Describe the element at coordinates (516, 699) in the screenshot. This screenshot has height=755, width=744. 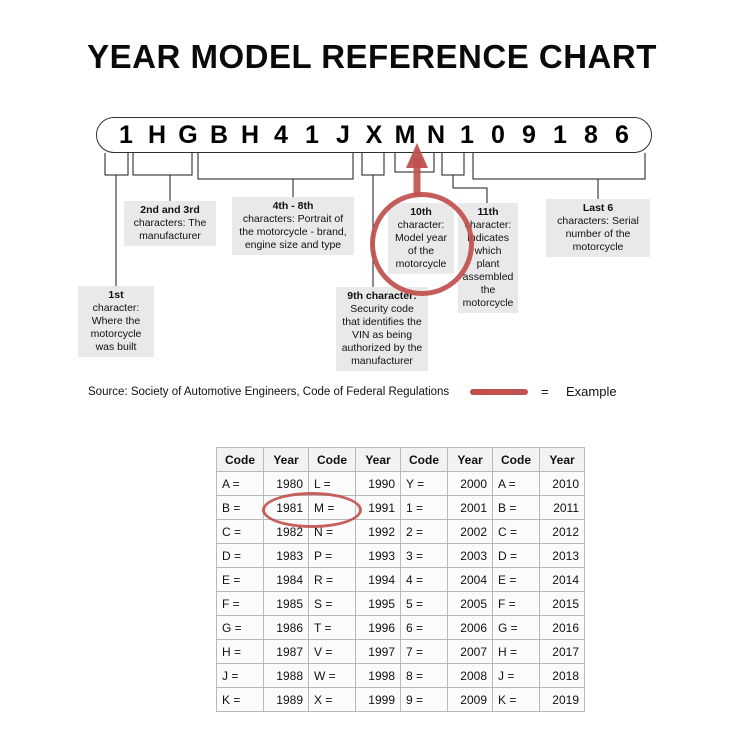
I see `cell-code-9-6: K =` at that location.